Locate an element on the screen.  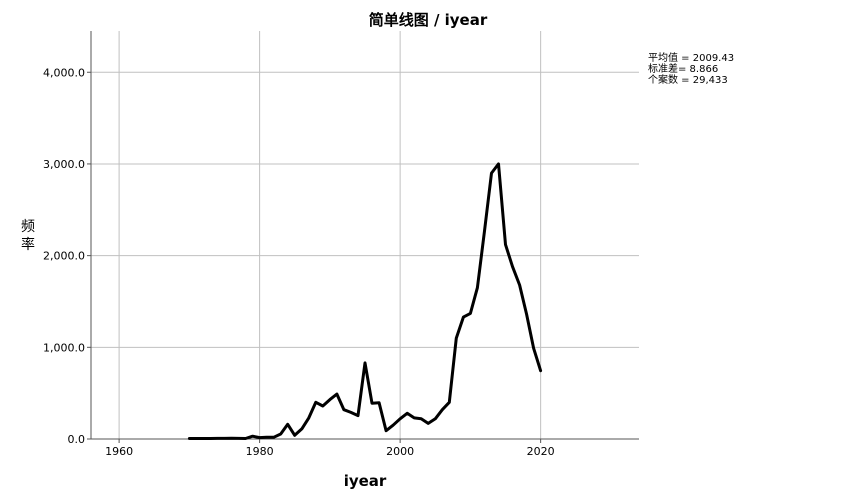
x-tick-label: 1980 is located at coordinates (260, 451).